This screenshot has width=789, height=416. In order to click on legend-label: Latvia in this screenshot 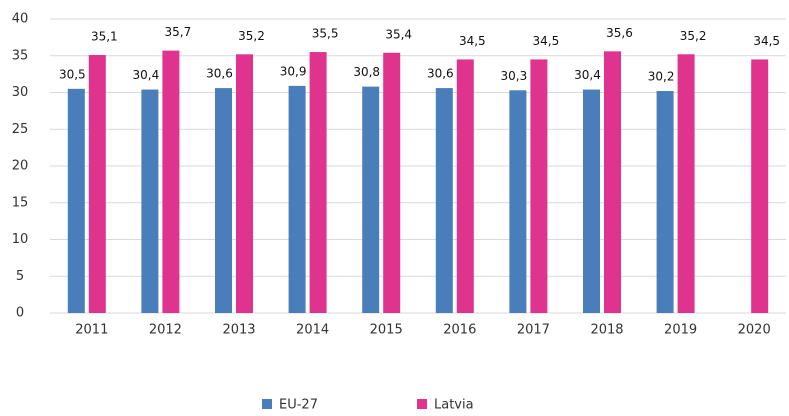, I will do `click(454, 405)`.